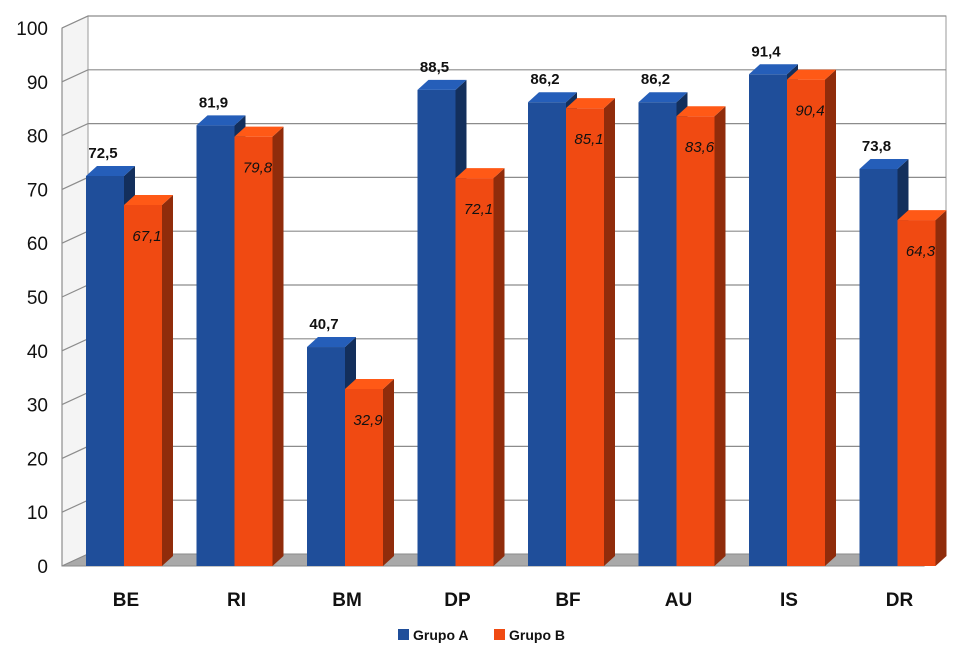 The width and height of the screenshot is (960, 646). I want to click on value-label: 90,4, so click(809, 111).